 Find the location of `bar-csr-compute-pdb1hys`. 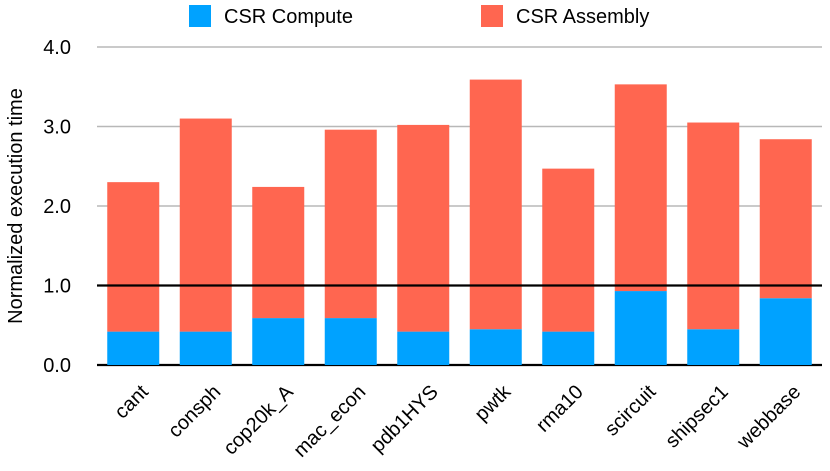

bar-csr-compute-pdb1hys is located at coordinates (423, 348).